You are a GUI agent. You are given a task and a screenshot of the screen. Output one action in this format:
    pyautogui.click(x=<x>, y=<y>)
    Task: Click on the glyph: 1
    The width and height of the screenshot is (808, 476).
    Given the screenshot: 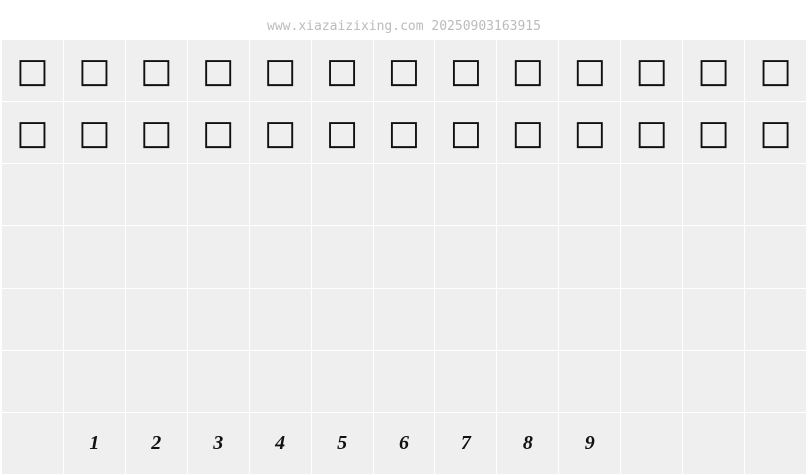 What is the action you would take?
    pyautogui.click(x=94, y=442)
    